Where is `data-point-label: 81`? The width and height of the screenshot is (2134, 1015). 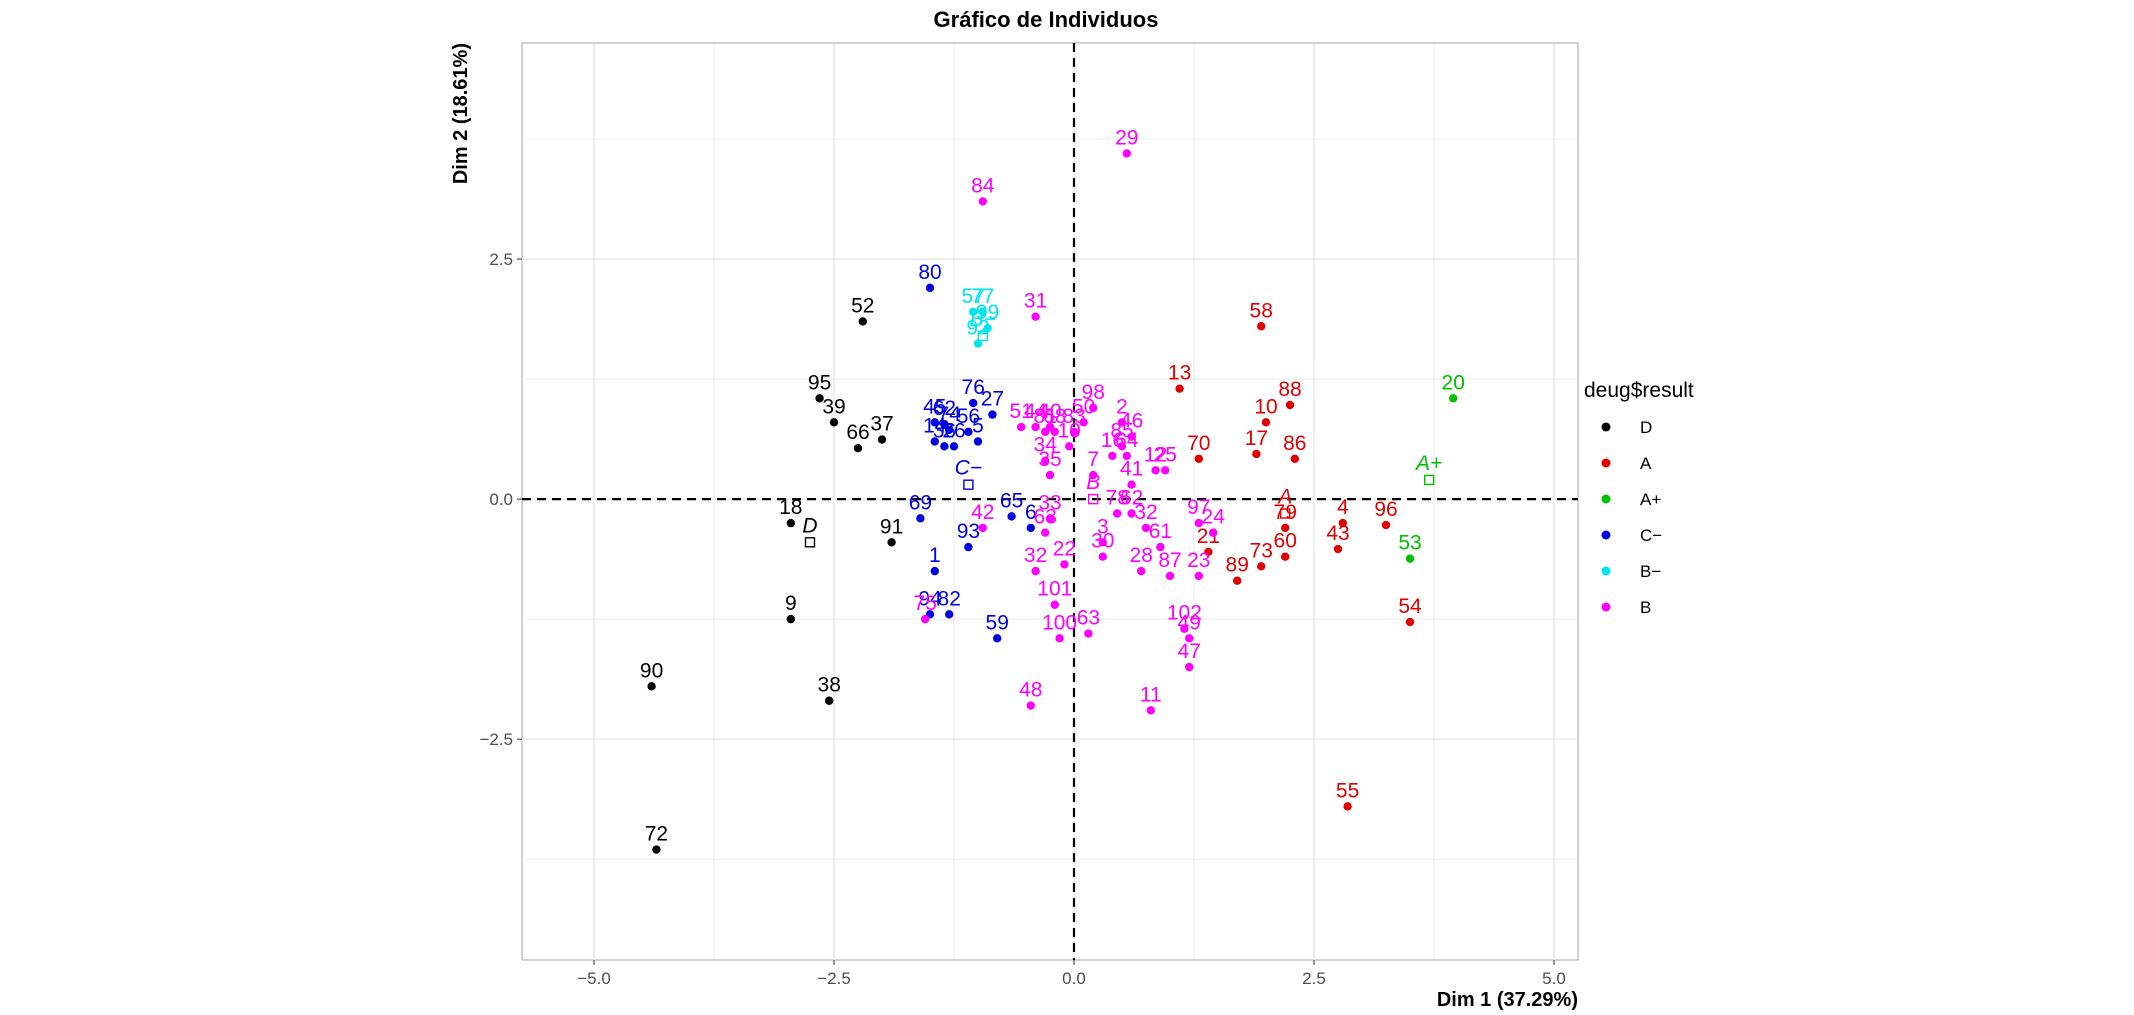
data-point-label: 81 is located at coordinates (1045, 416).